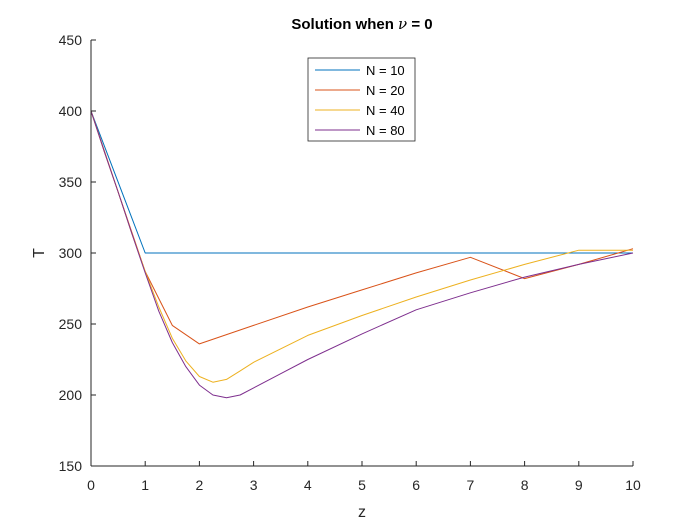 This screenshot has height=525, width=700. What do you see at coordinates (362, 512) in the screenshot?
I see `x-axis-label: z` at bounding box center [362, 512].